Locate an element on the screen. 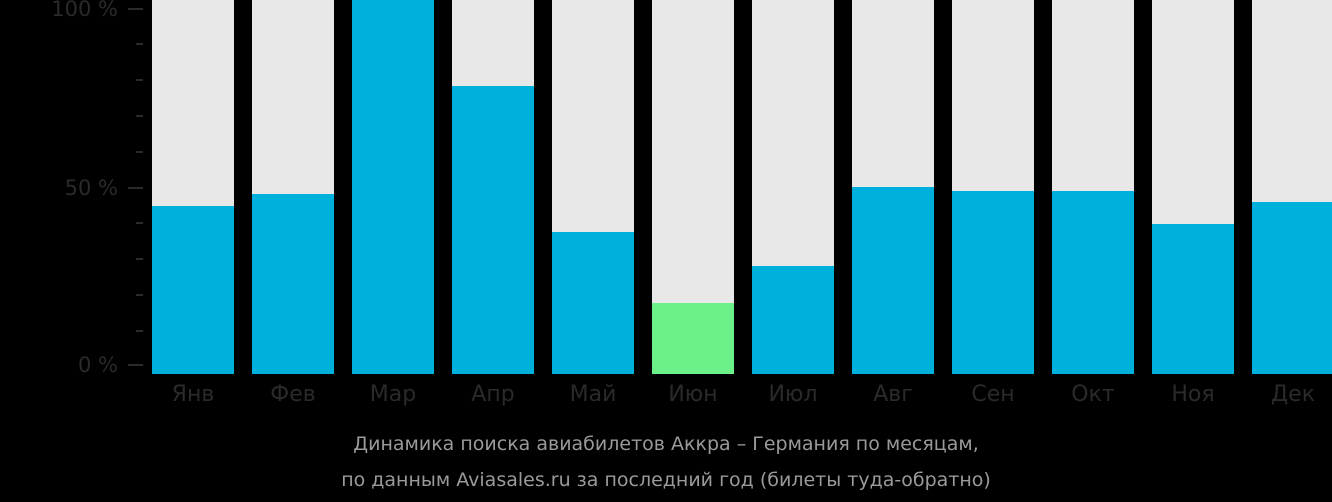 The height and width of the screenshot is (502, 1332). y-axis-label-50: 50 % is located at coordinates (91, 188).